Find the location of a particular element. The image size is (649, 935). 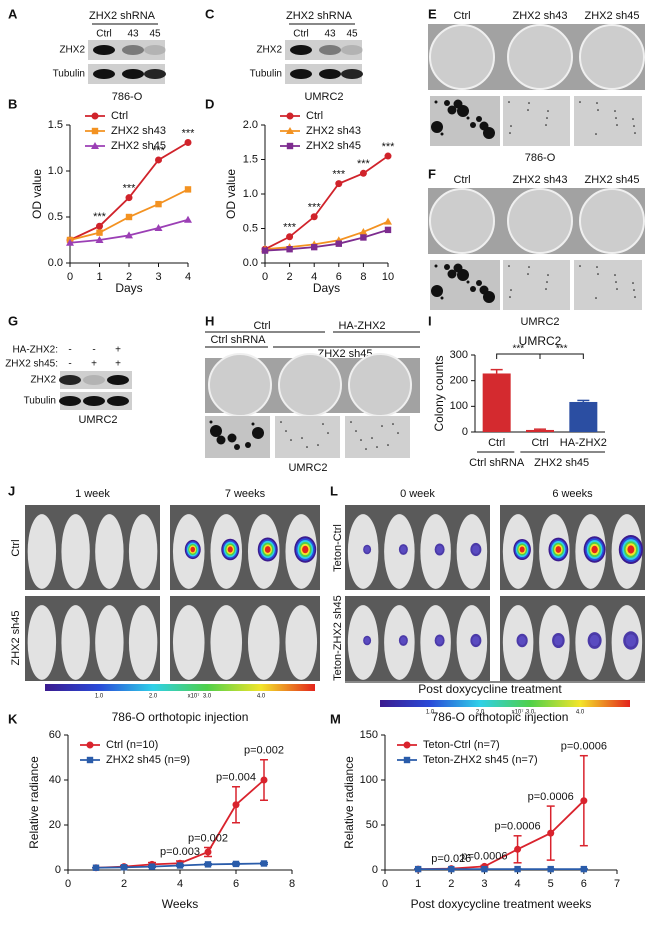

x-tick-label: 7 is located at coordinates (617, 884).